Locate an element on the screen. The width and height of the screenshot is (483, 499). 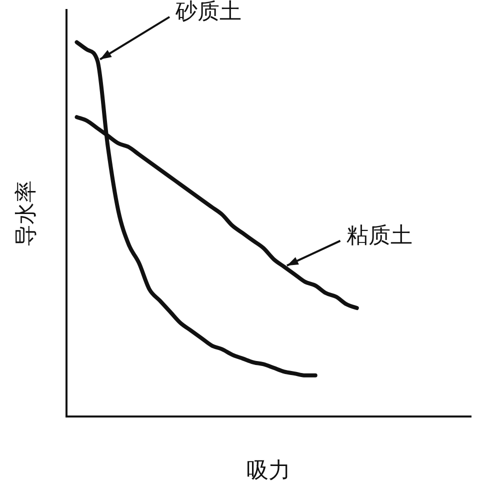
y-axis-title: 导水率 is located at coordinates (26, 213).